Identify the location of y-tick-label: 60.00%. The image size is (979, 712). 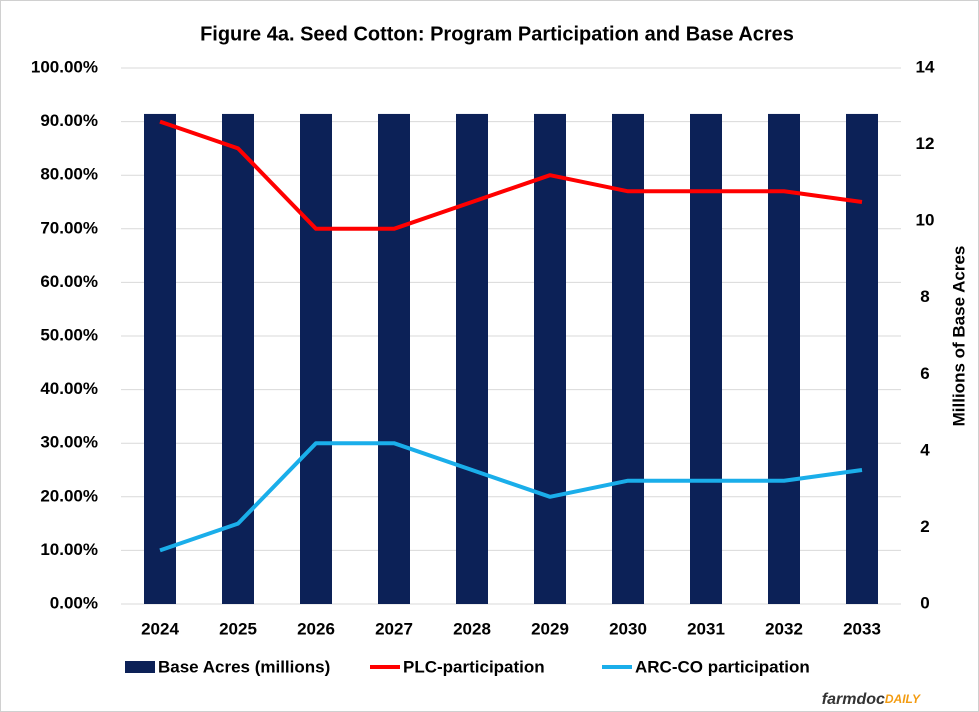
(69, 281).